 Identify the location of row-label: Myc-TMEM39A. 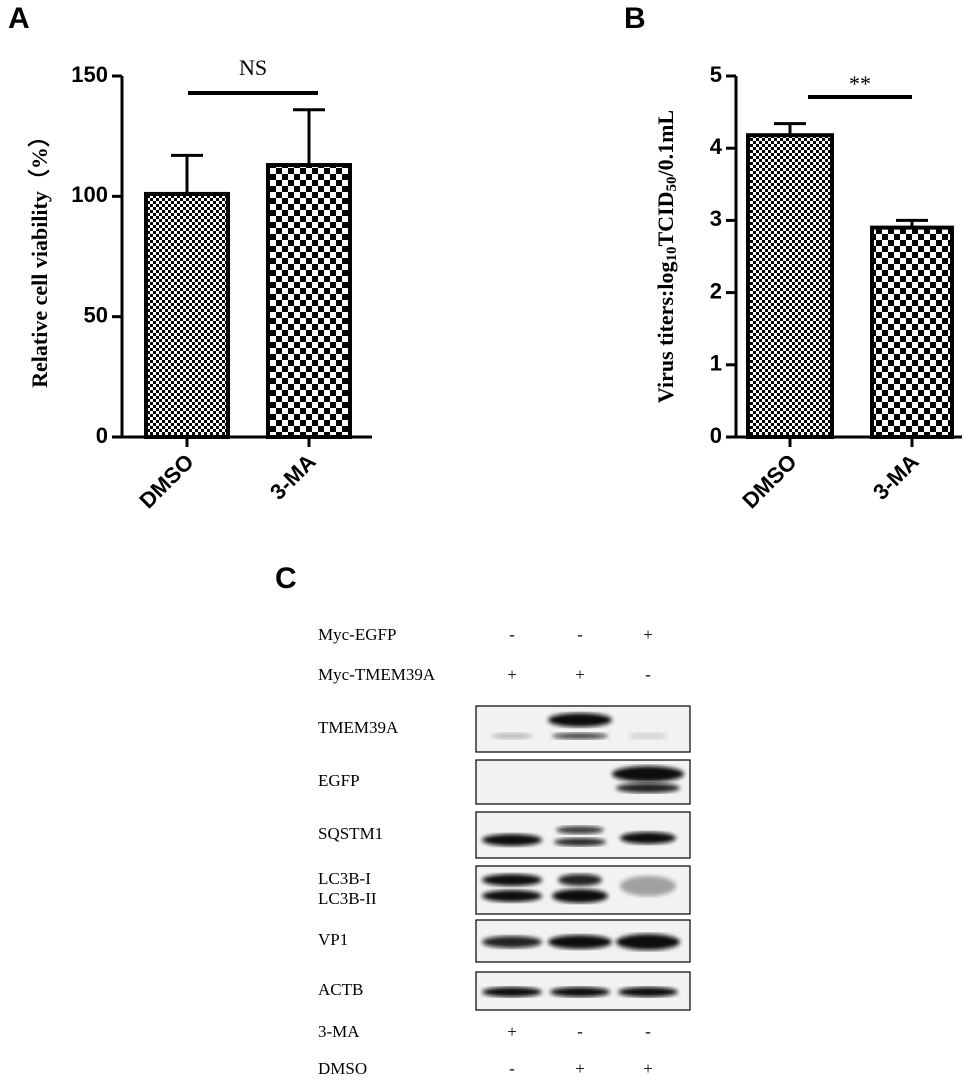
(377, 674).